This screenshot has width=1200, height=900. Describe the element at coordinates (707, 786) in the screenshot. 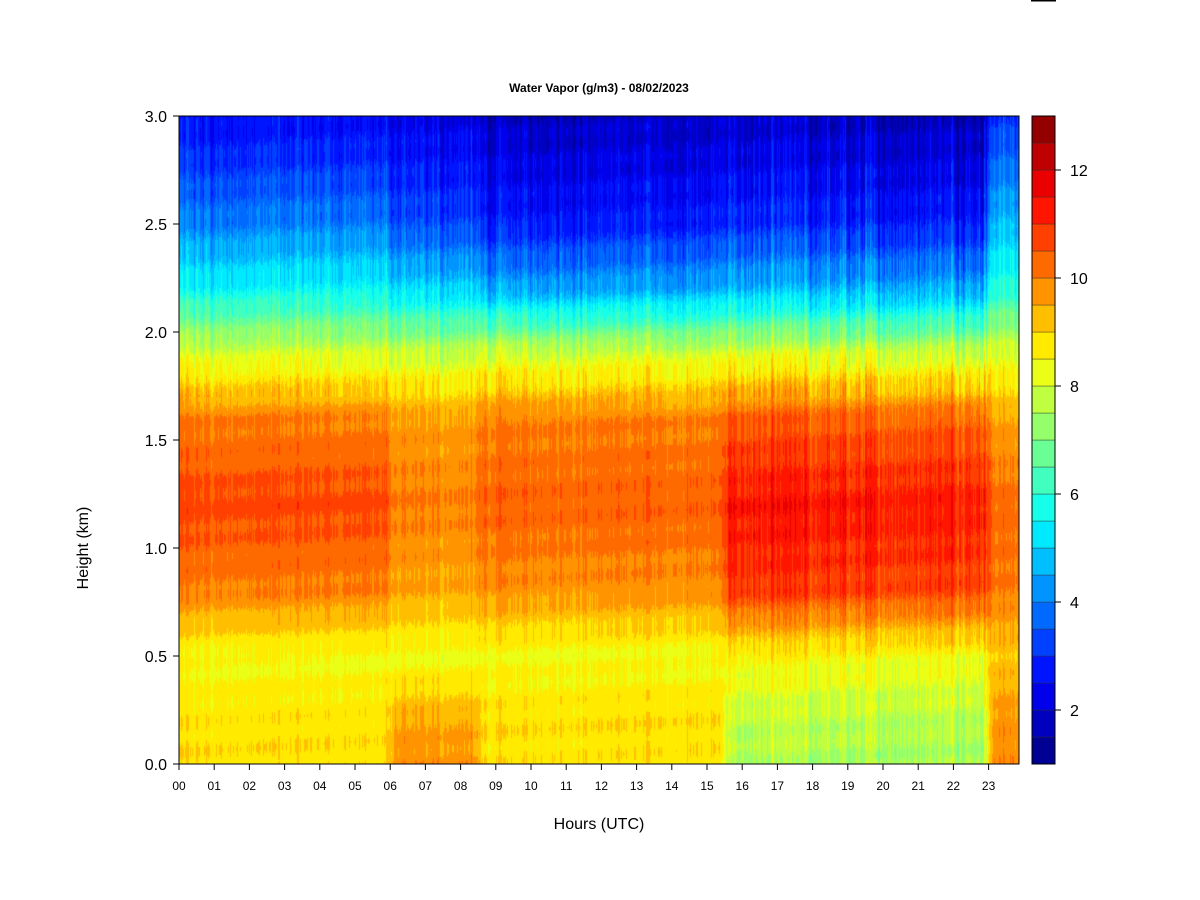

I see `x-tick-label: 15` at that location.